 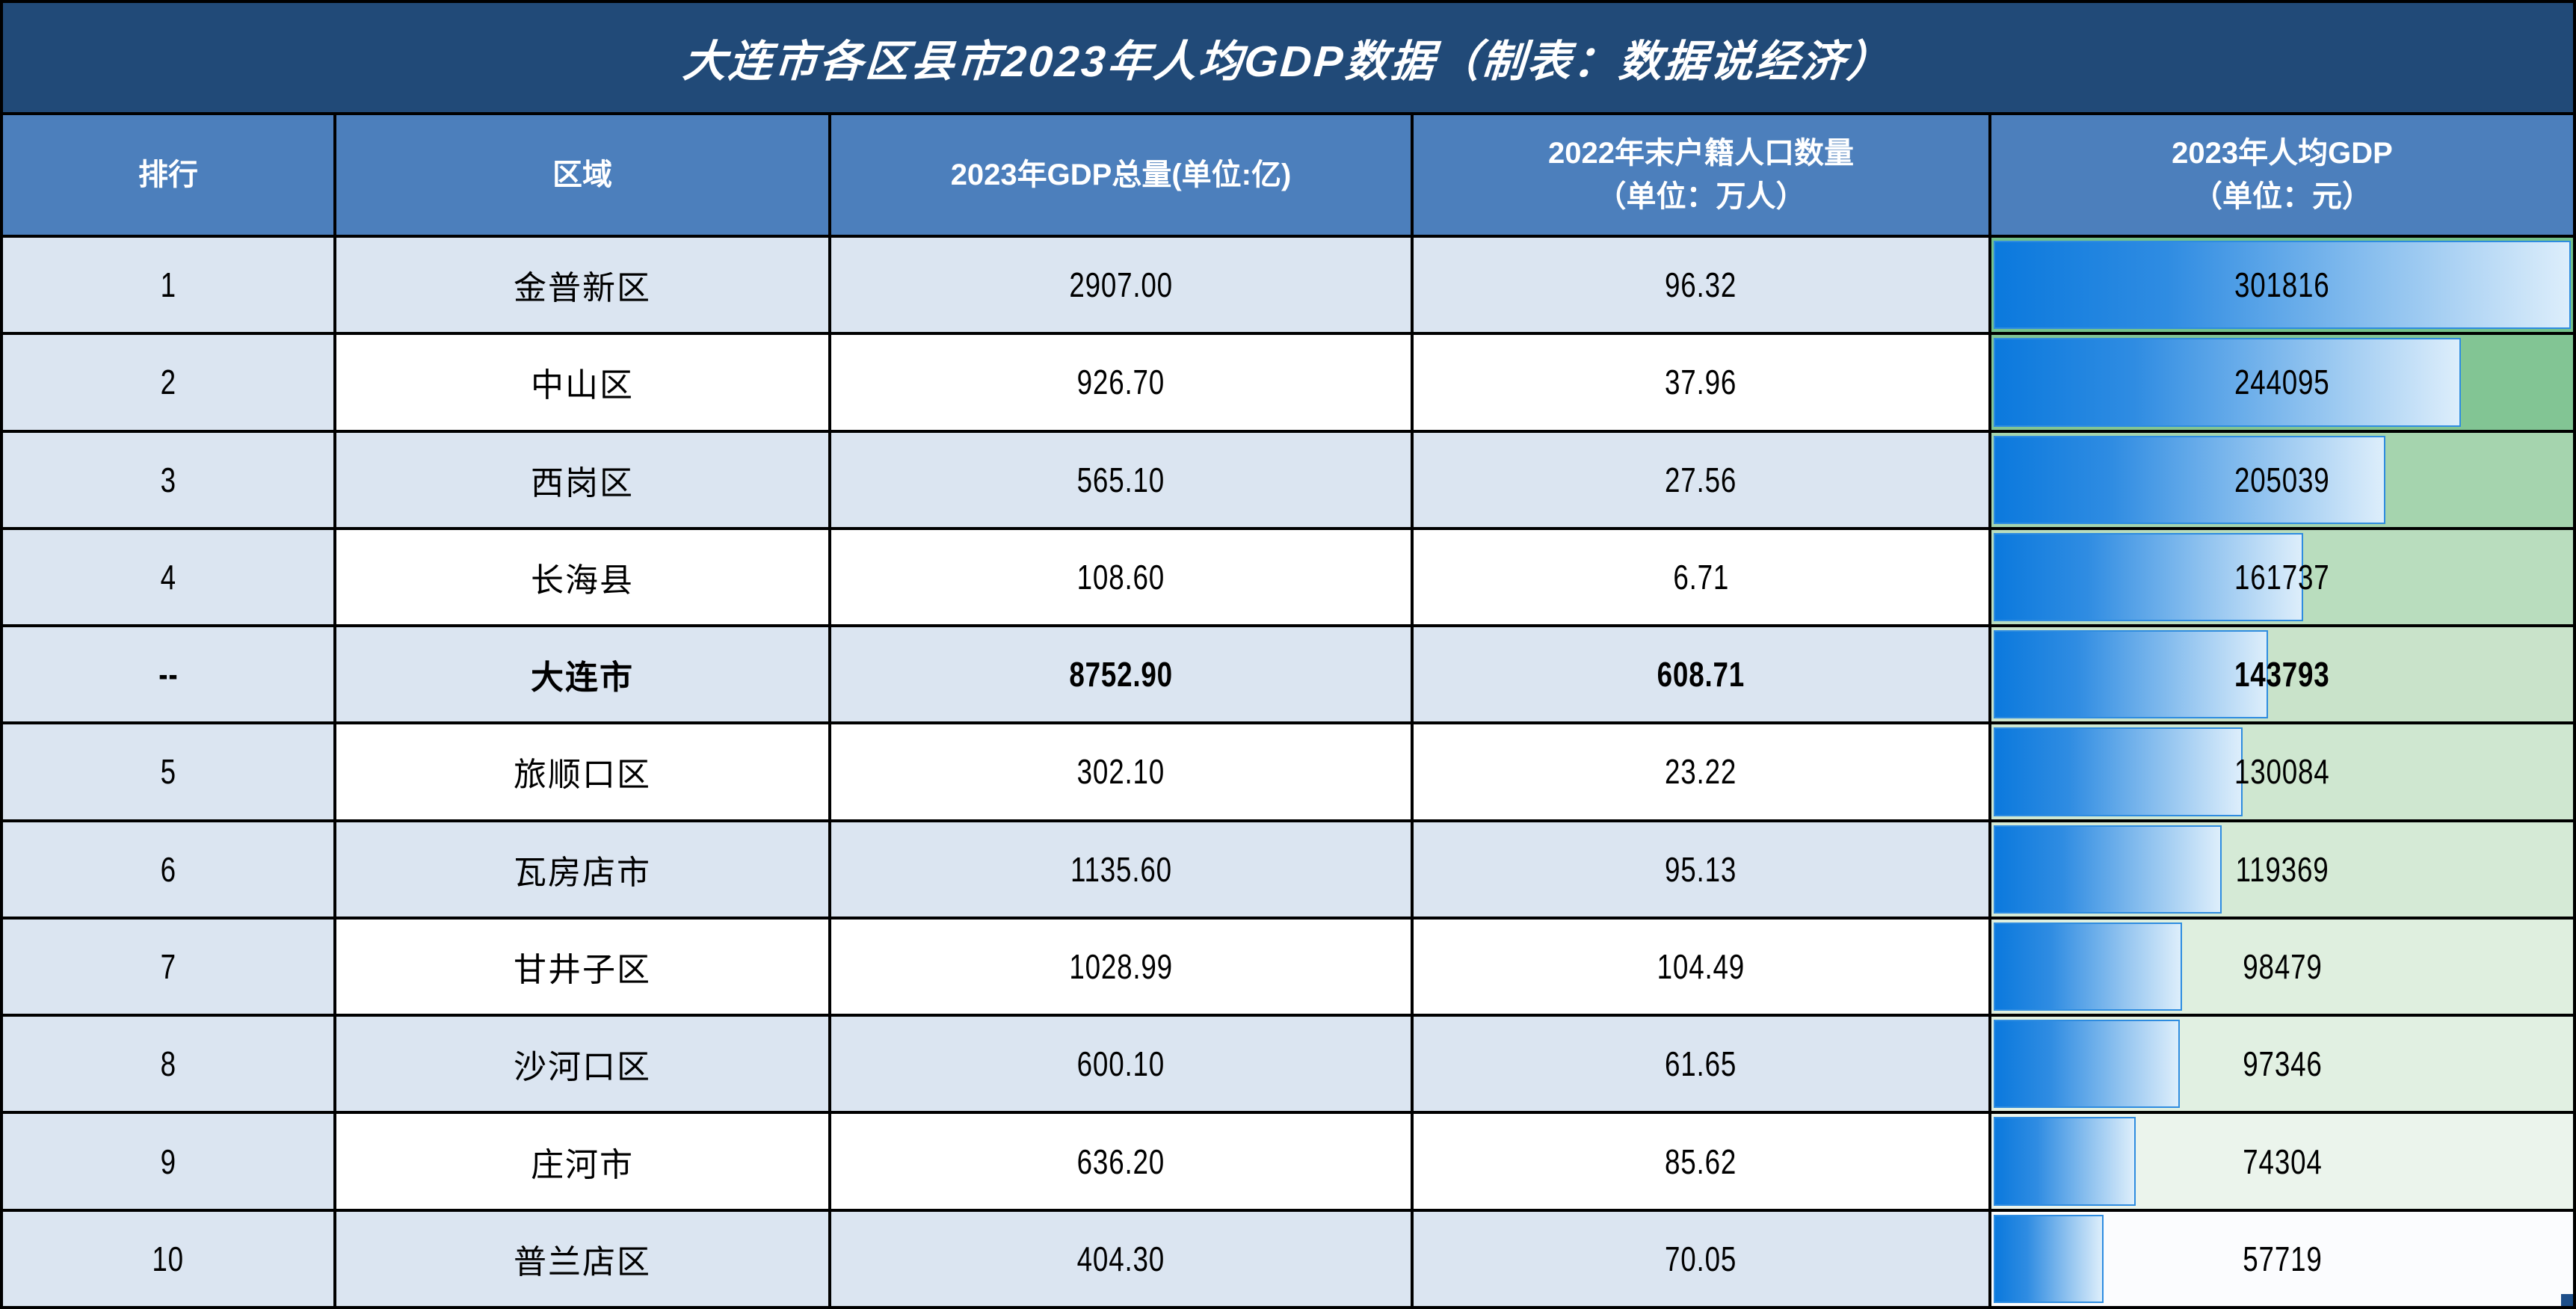 I want to click on rank-cell: 5, so click(x=169, y=771).